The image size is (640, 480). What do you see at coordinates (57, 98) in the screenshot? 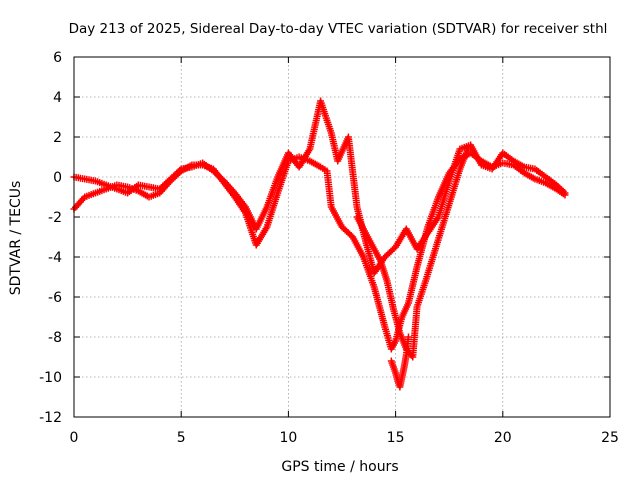
I see `y-tick-label: 4` at bounding box center [57, 98].